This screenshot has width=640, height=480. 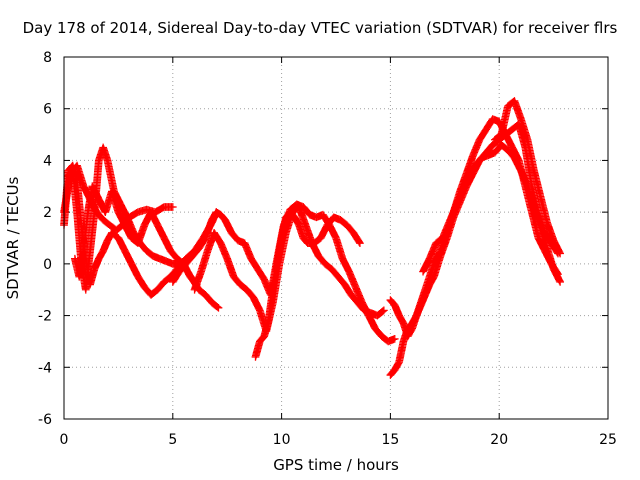 I want to click on x-axis-label: GPS time / hours, so click(x=336, y=465).